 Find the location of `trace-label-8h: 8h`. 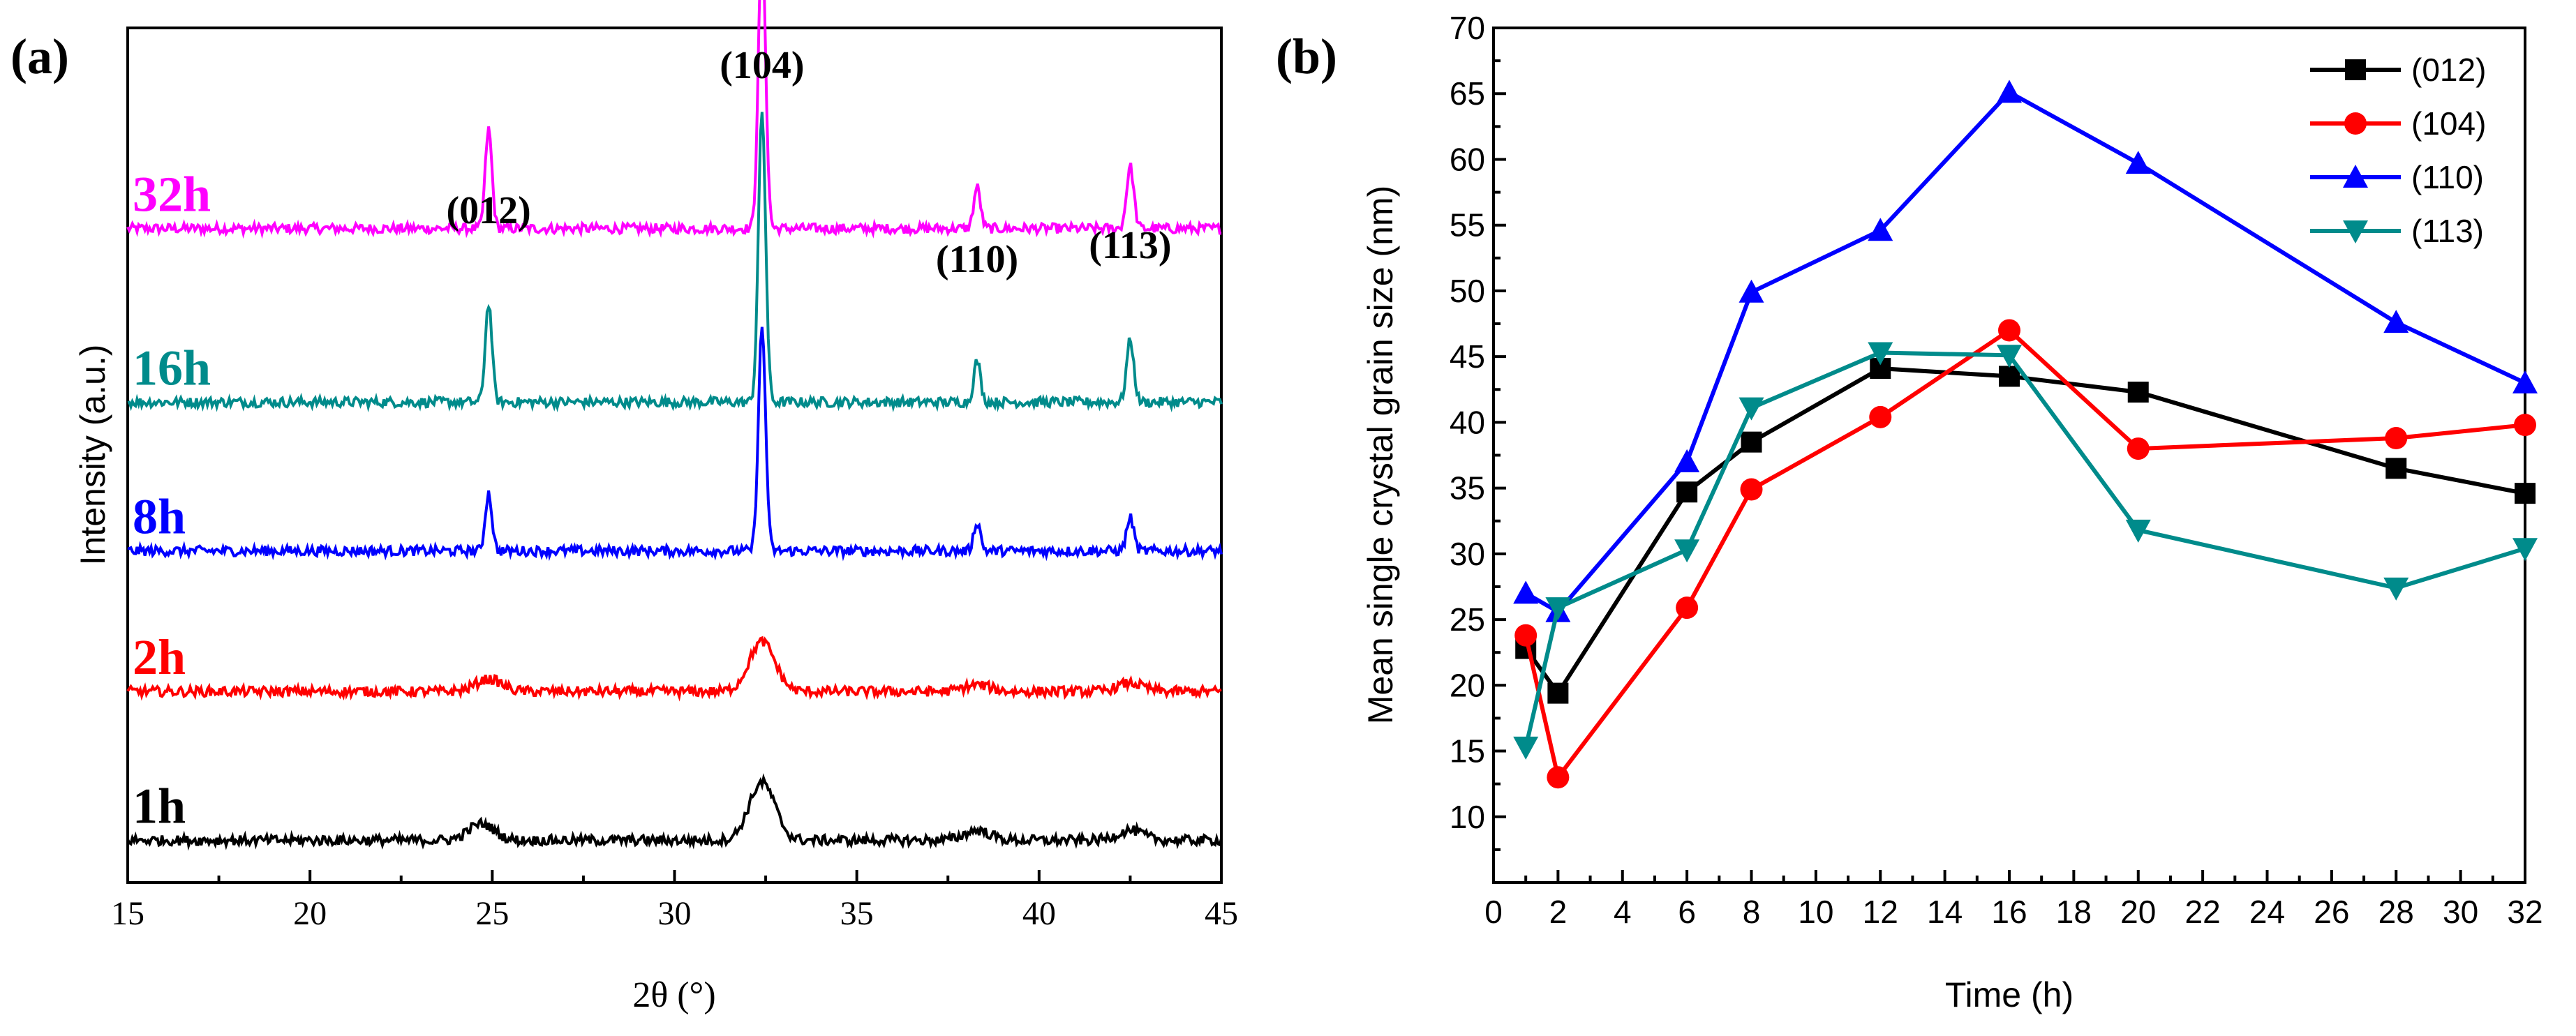

trace-label-8h: 8h is located at coordinates (159, 517).